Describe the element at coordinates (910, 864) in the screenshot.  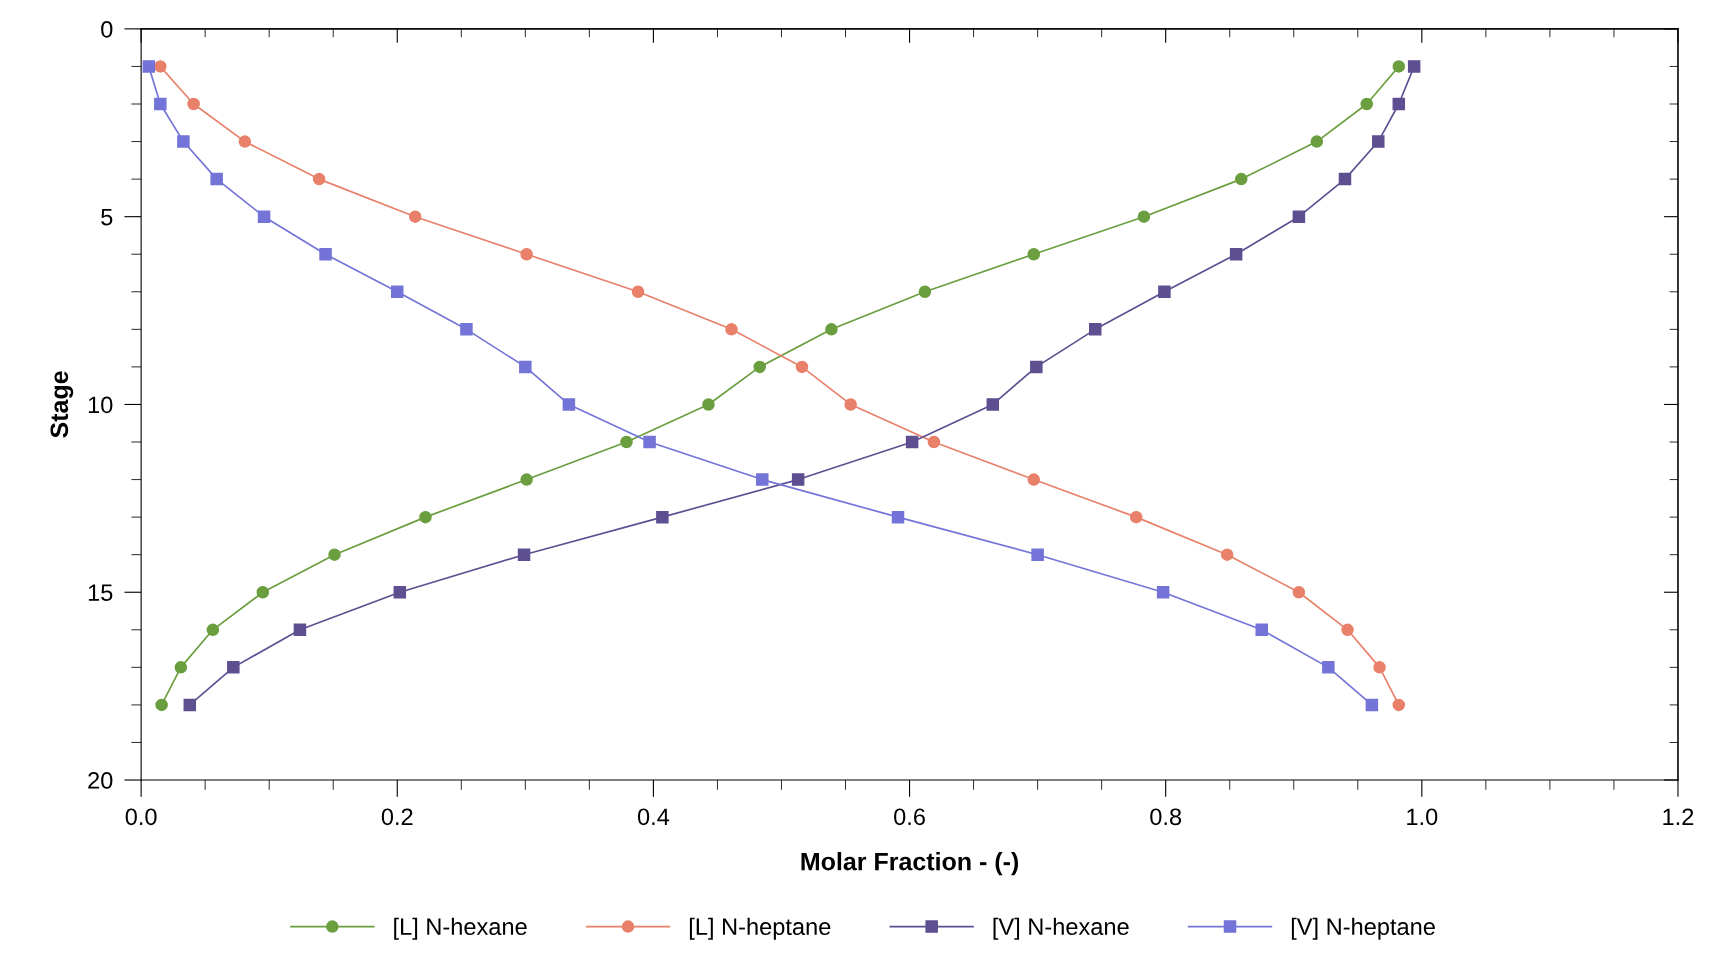
I see `x-axis-title: Molar Fraction - (-)` at that location.